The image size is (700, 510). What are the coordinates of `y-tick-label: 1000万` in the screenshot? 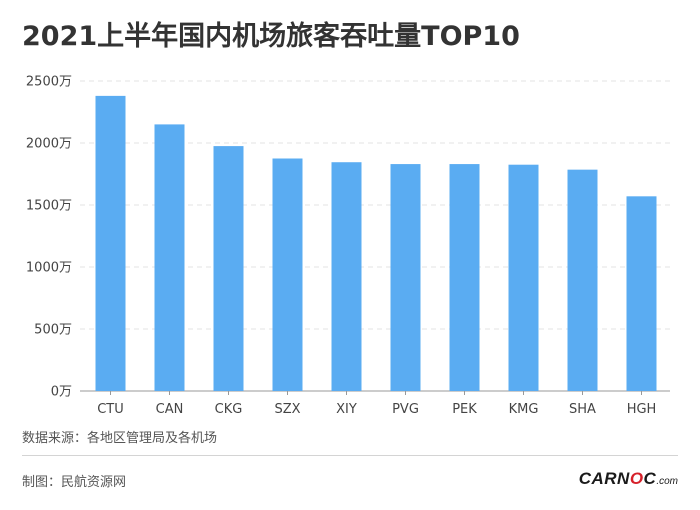 It's located at (49, 268).